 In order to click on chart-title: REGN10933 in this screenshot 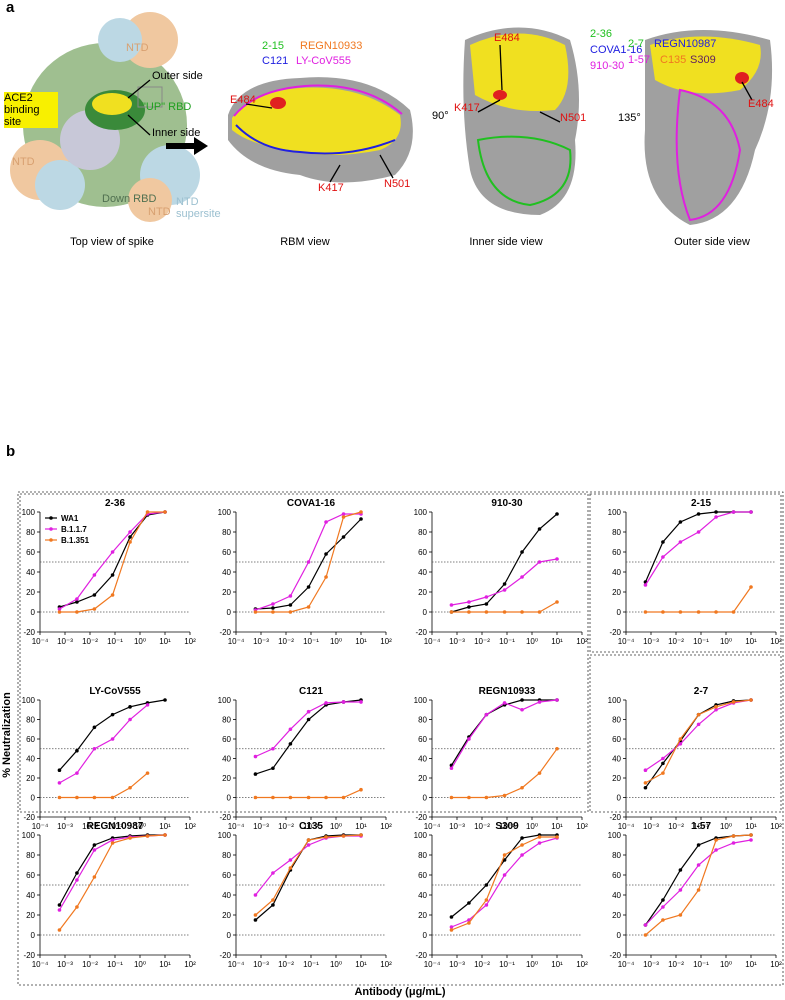, I will do `click(507, 691)`.